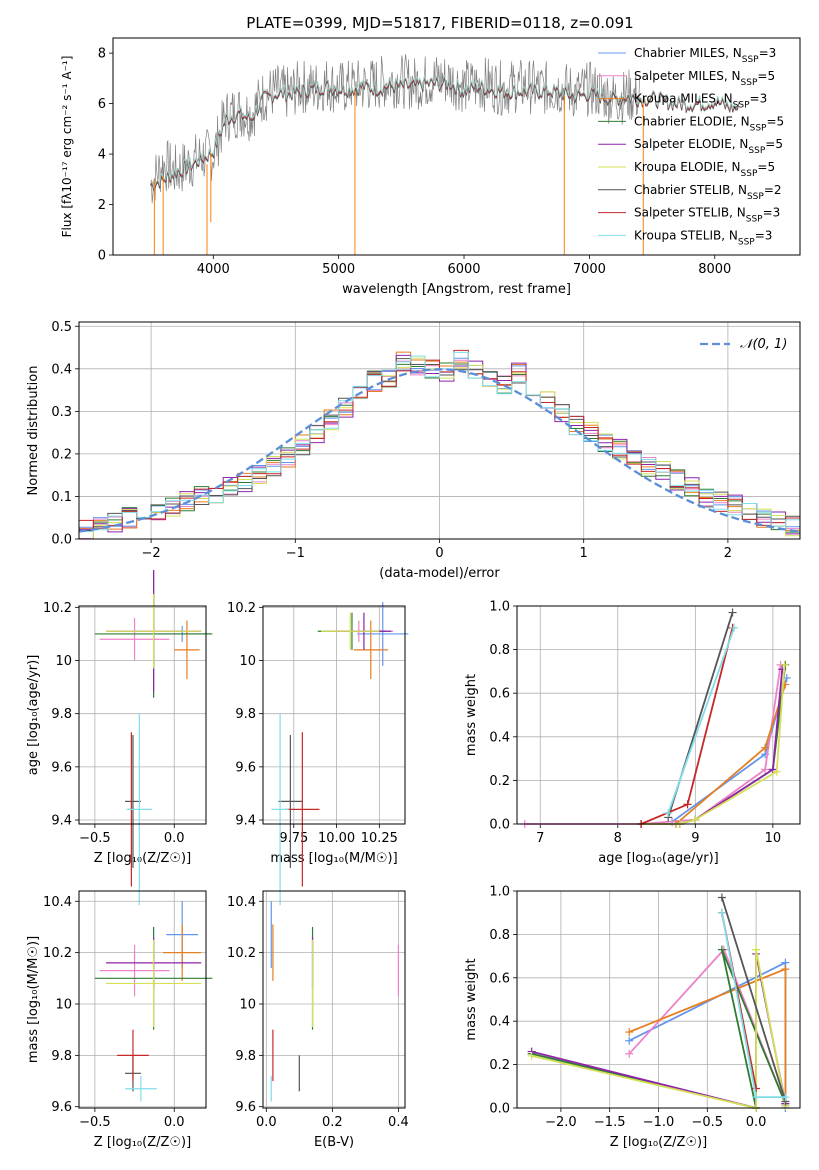 The image size is (819, 1170). I want to click on y-tick-label: 0.3, so click(61, 412).